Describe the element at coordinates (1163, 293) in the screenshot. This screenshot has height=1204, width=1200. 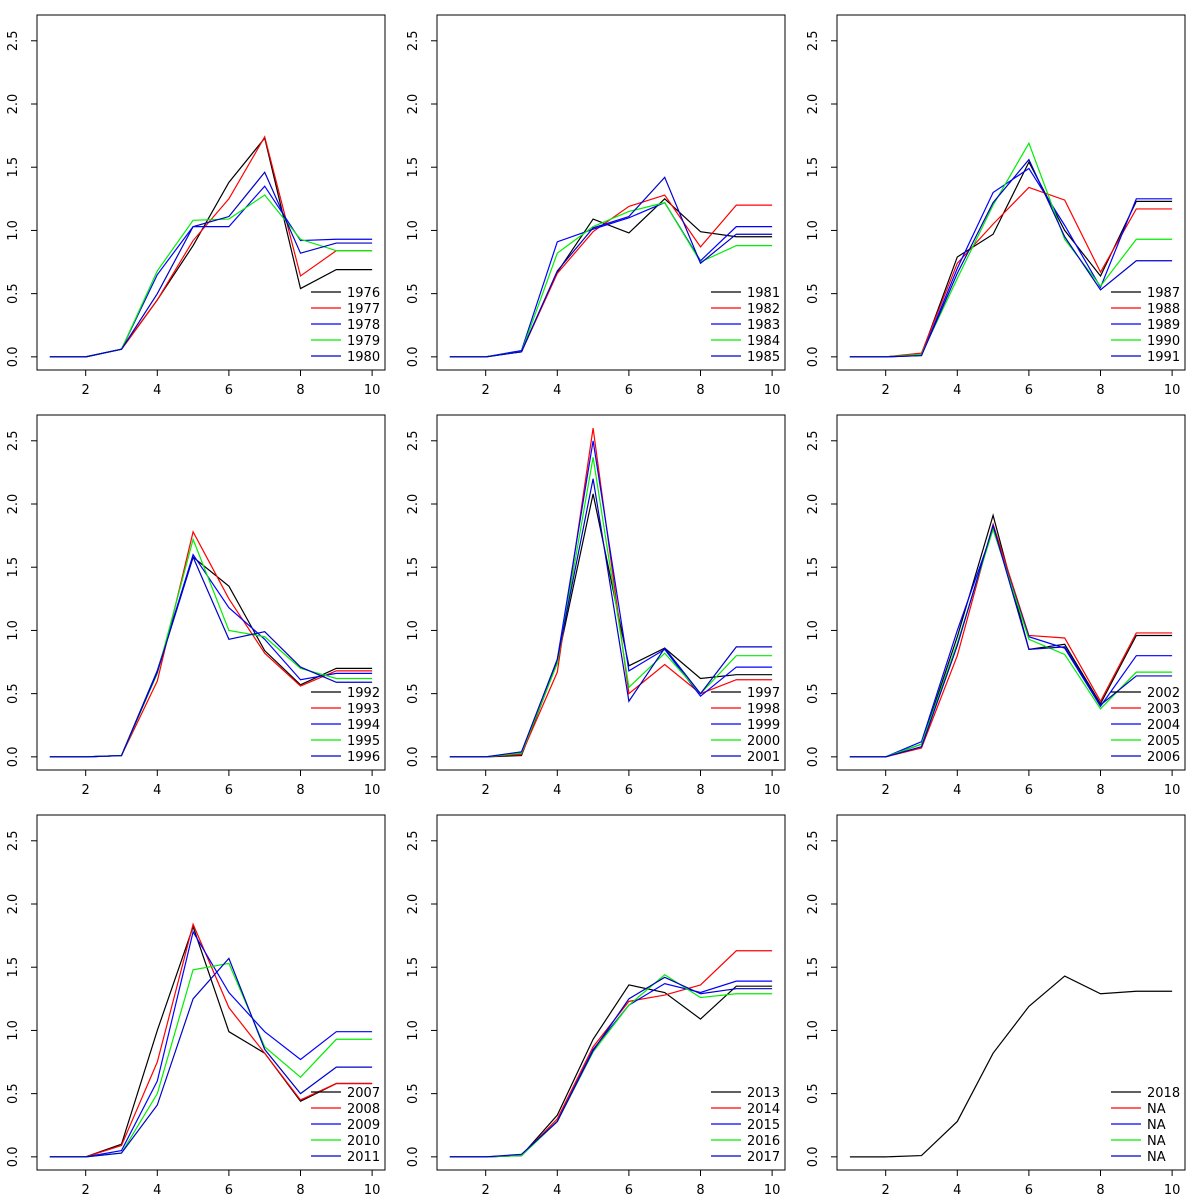
I see `legend-label: 1987` at that location.